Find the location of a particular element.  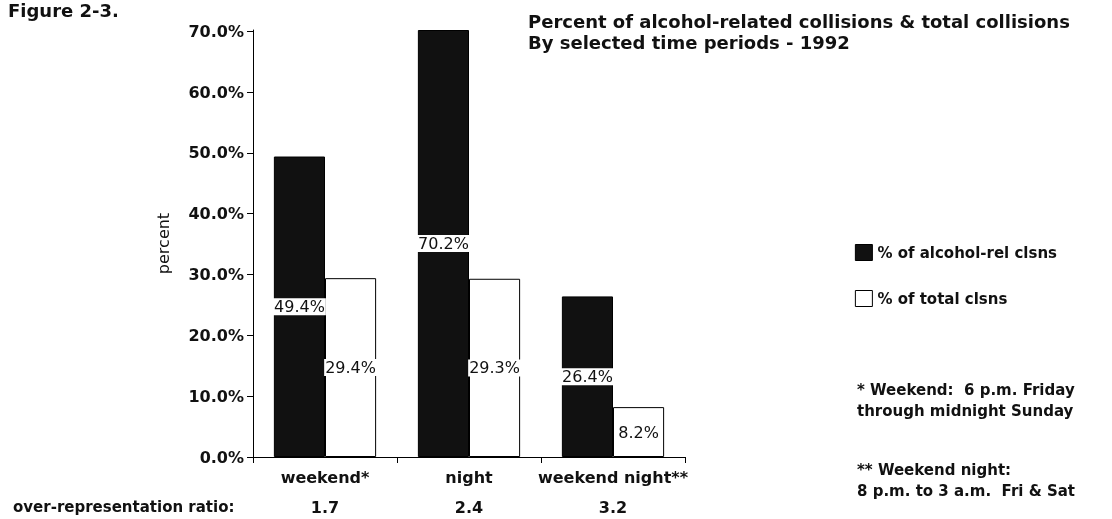

x-tick-label: weekend night** is located at coordinates (613, 477).